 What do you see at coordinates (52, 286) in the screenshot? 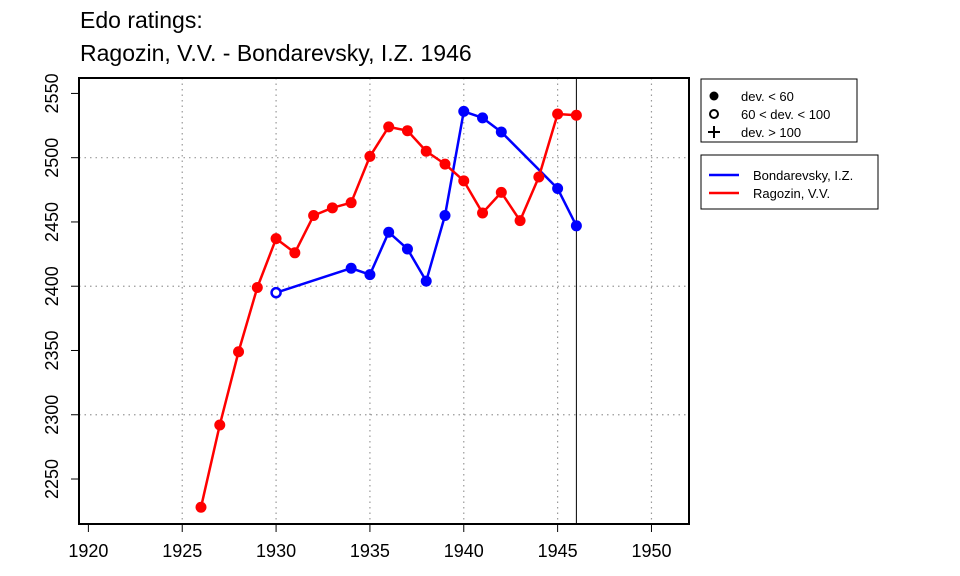
I see `y-tick-label: 2400` at bounding box center [52, 286].